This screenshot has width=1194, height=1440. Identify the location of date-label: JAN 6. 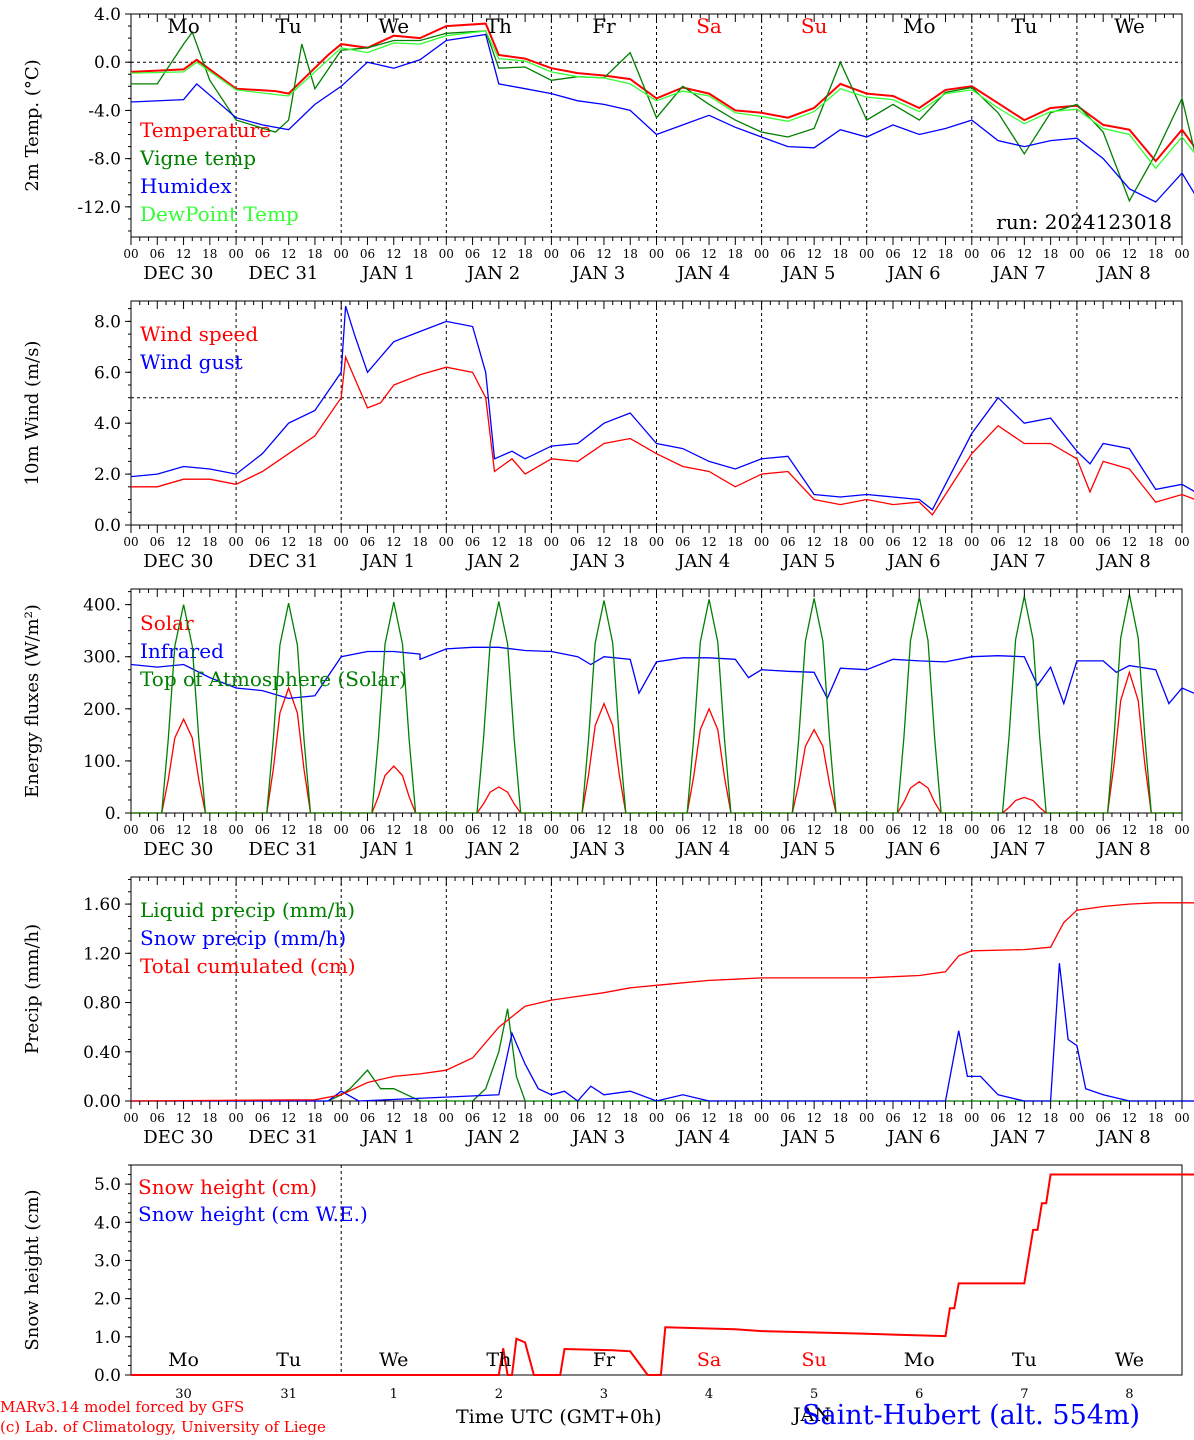
(912, 849).